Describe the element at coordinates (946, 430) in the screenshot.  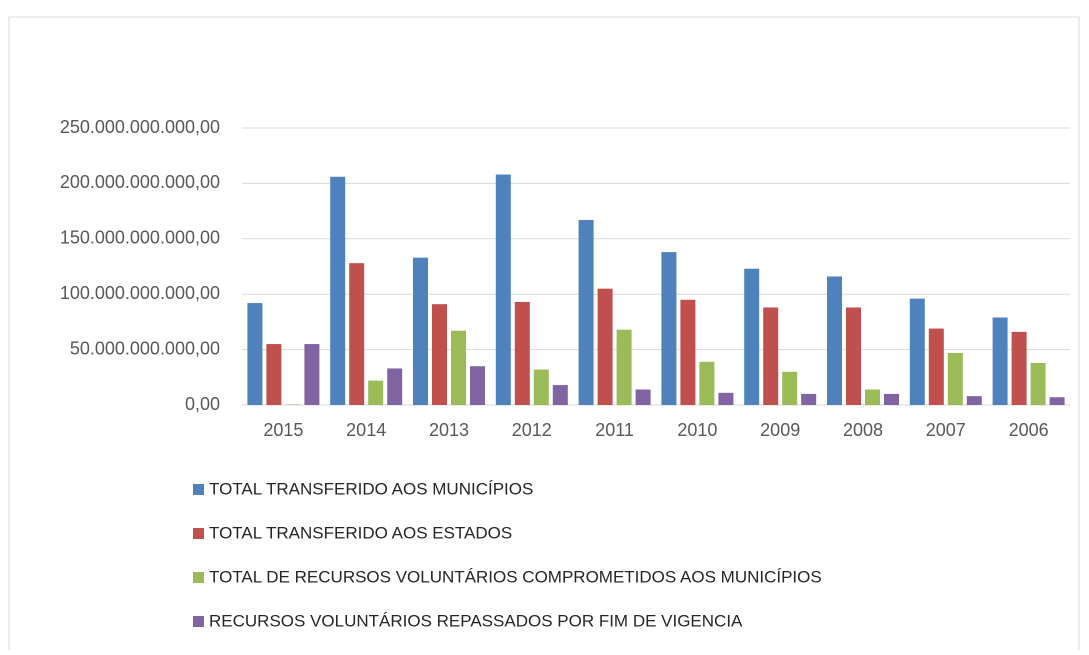
I see `x-tick-label: 2007` at that location.